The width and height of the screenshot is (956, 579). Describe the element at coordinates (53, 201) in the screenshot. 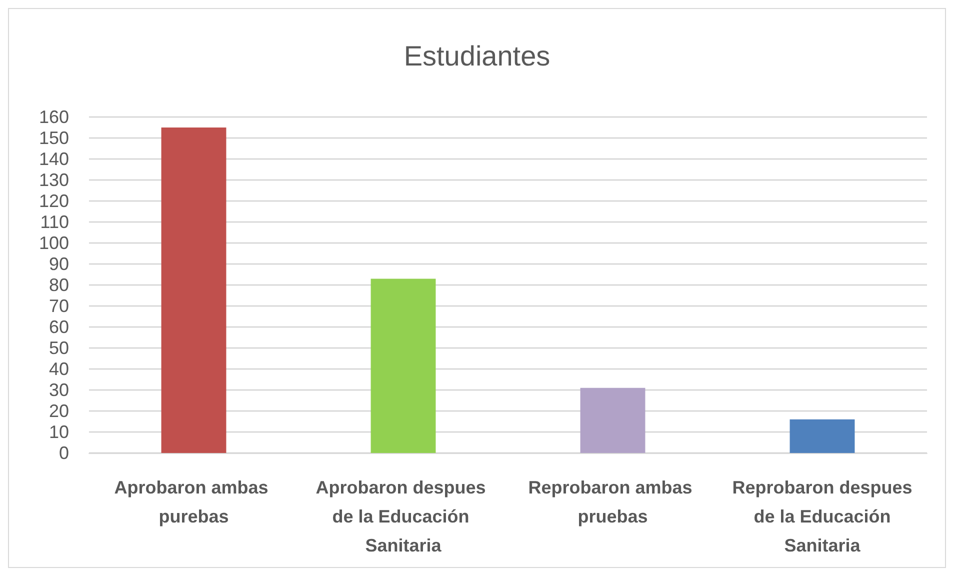

I see `y-tick-label: 120` at that location.